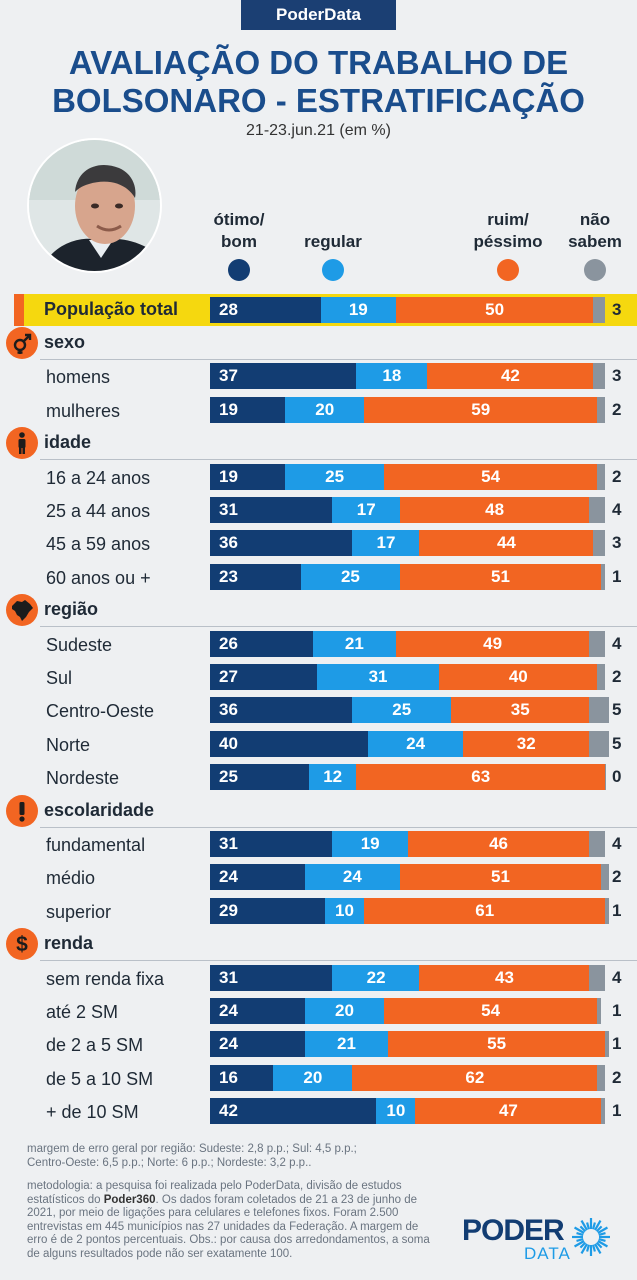 The width and height of the screenshot is (637, 1280). What do you see at coordinates (493, 643) in the screenshot?
I see `data-label: 49` at bounding box center [493, 643].